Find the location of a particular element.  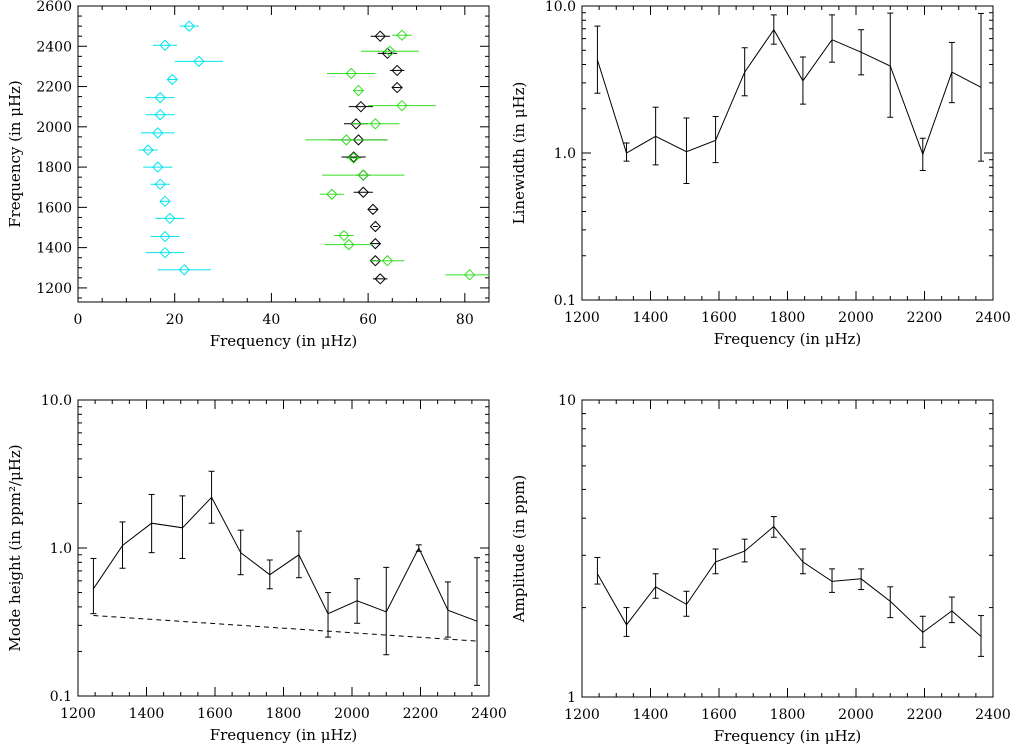

x-tick-label: 0 is located at coordinates (78, 320).